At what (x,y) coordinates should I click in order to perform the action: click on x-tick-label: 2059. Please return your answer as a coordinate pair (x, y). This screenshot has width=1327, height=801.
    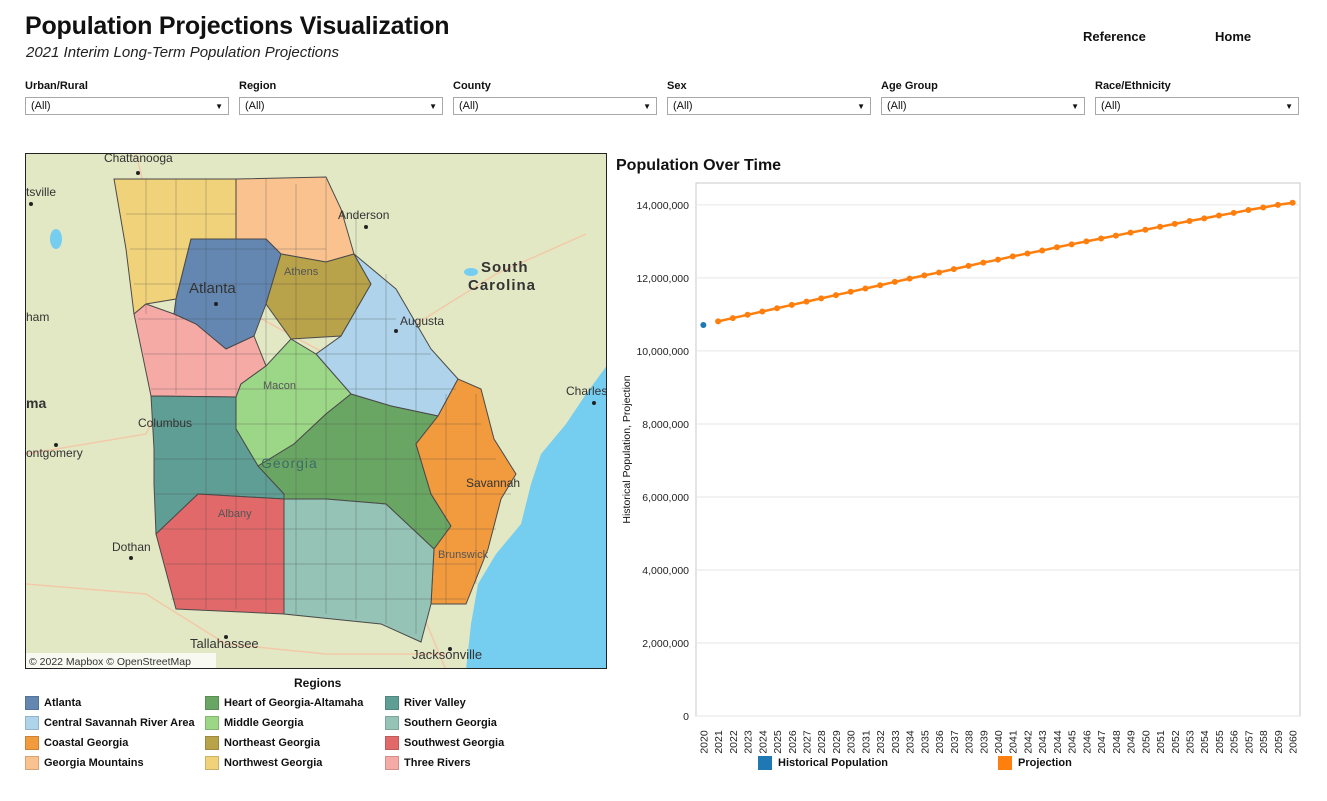
    Looking at the image, I should click on (1279, 742).